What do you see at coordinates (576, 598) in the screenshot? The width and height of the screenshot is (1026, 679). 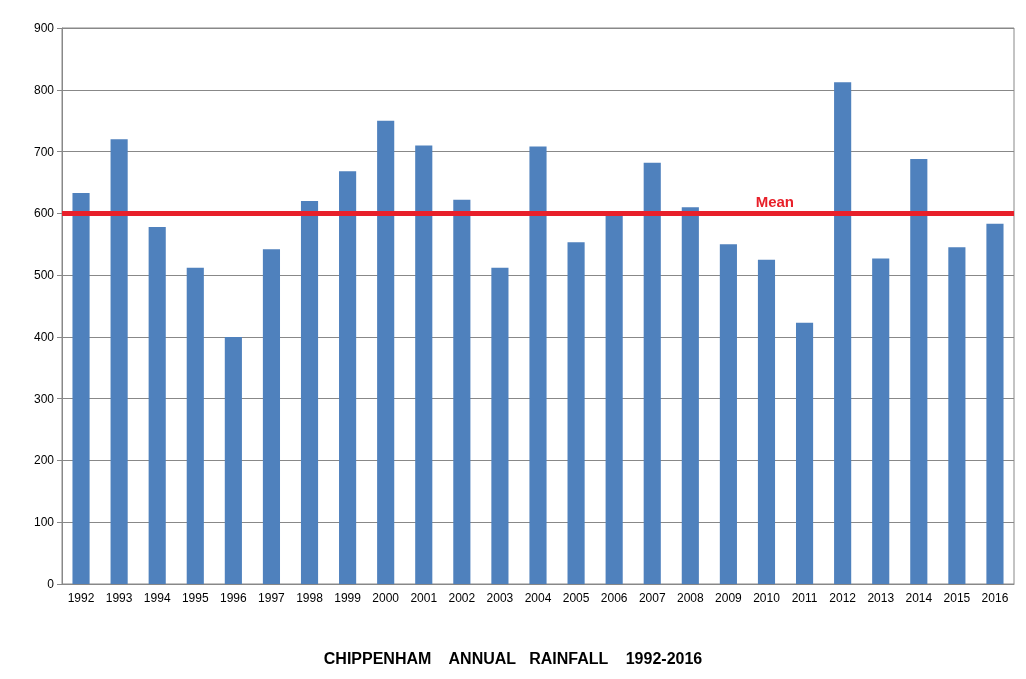 I see `x-tick-label: 2005` at bounding box center [576, 598].